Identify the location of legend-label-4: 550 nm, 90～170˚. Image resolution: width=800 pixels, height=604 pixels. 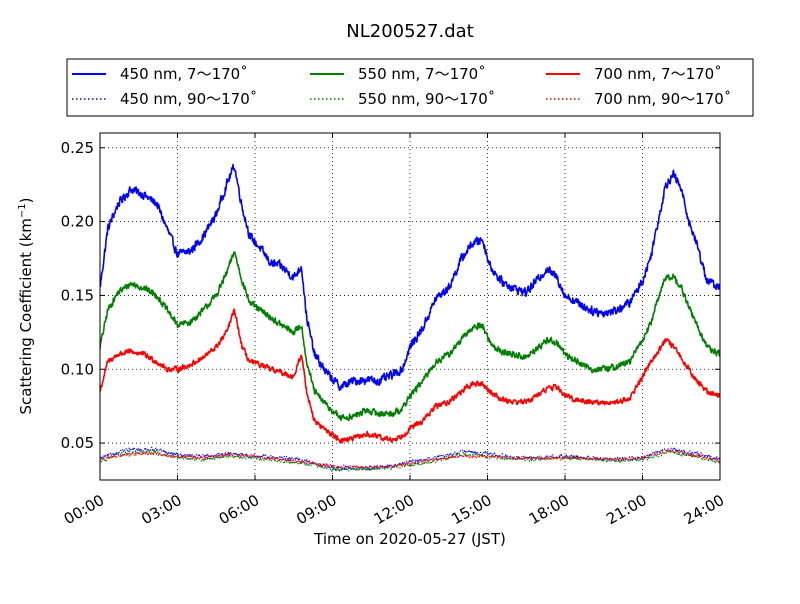
(426, 99).